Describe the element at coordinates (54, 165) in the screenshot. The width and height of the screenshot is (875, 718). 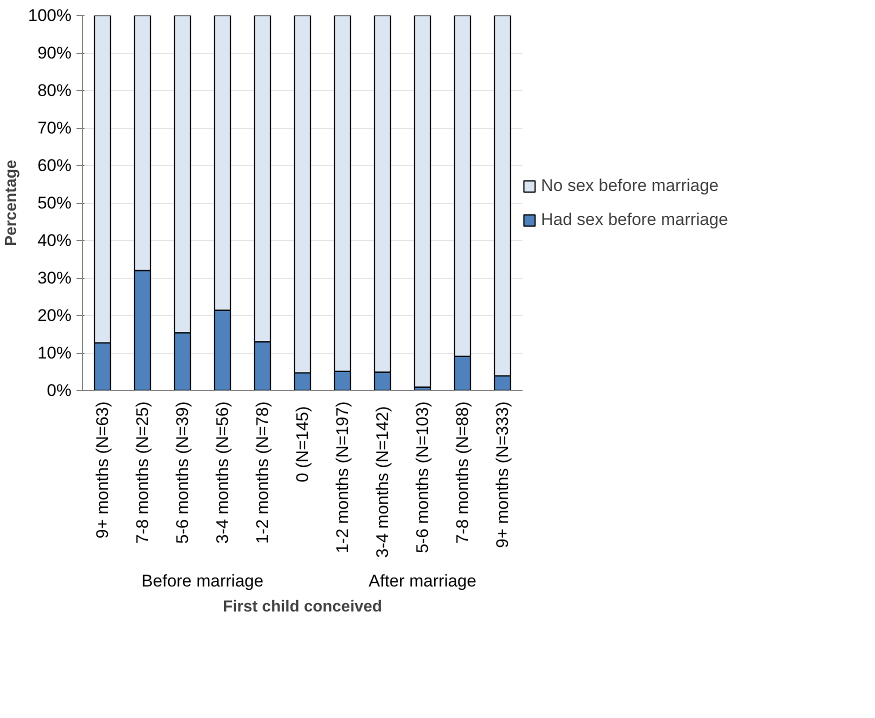
I see `y-tick-label: 60%` at that location.